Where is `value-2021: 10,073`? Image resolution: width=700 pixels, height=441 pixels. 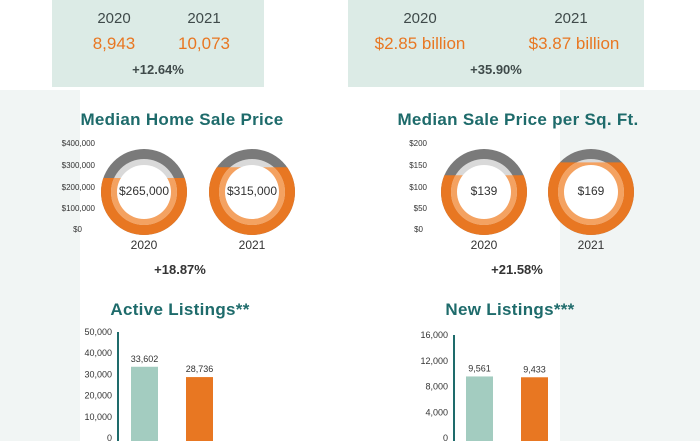
value-2021: 10,073 is located at coordinates (204, 43).